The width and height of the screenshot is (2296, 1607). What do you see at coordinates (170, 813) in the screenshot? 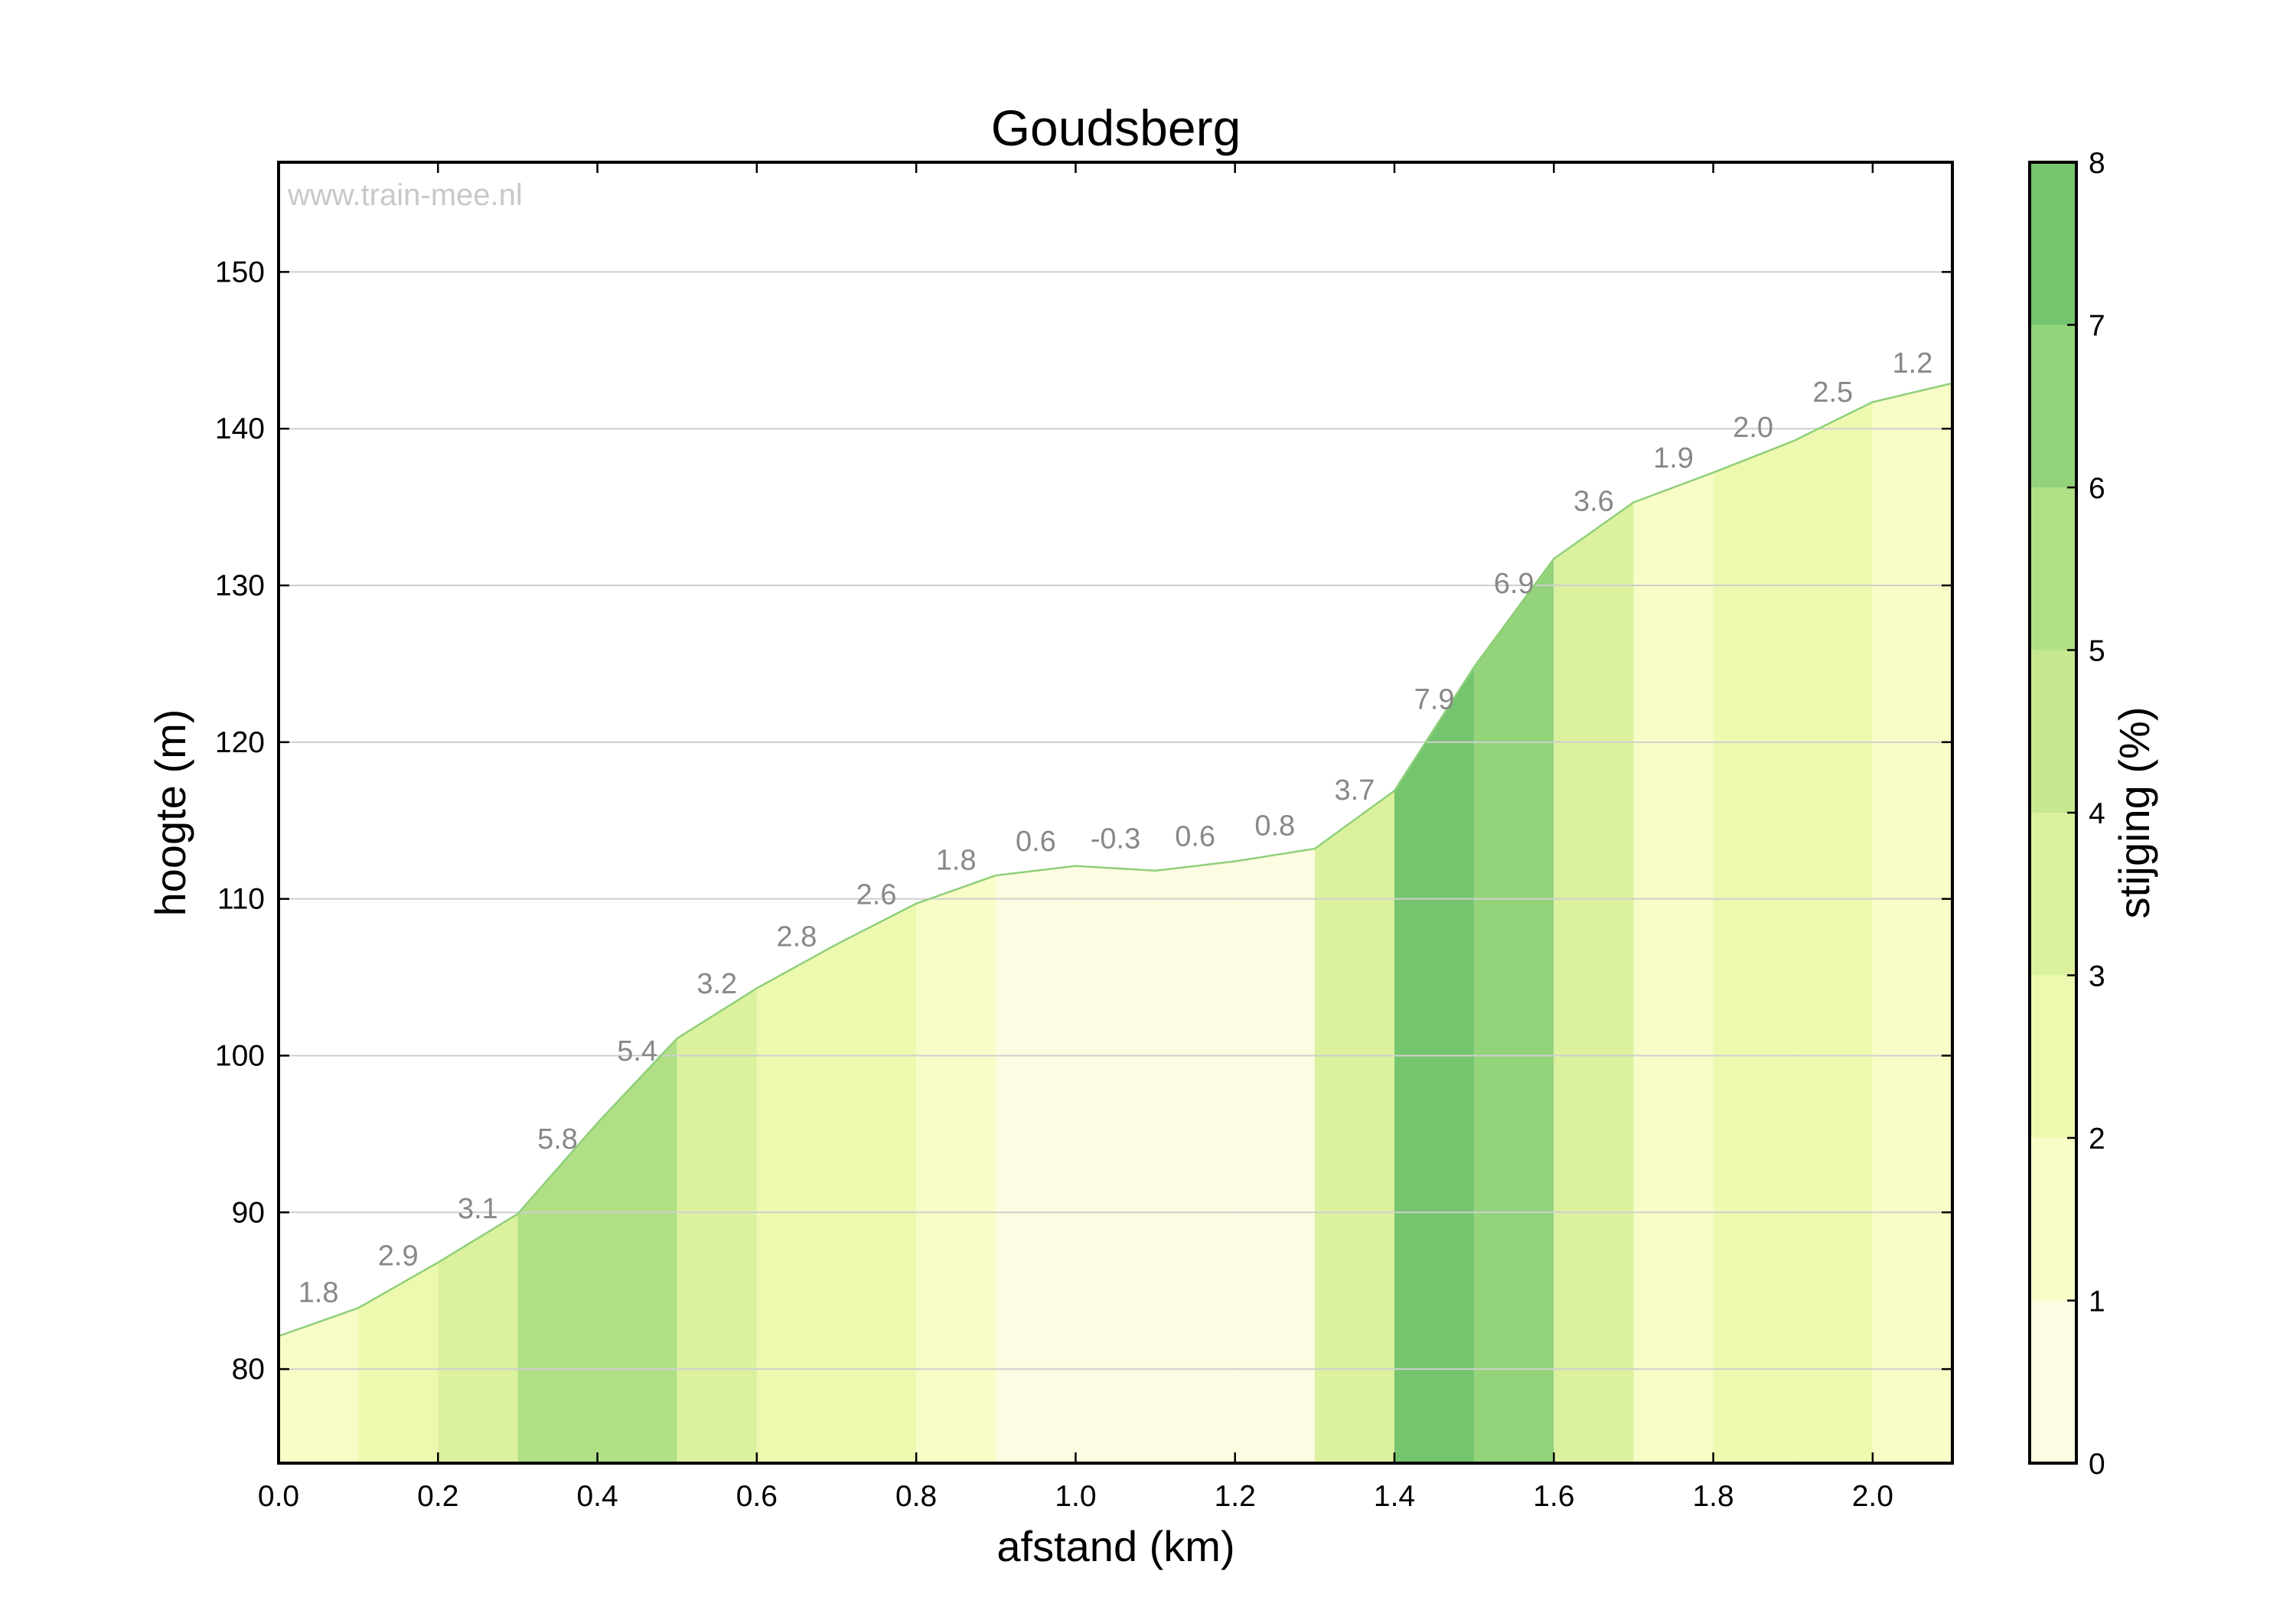
I see `y-axis-label: hoogte (m)` at bounding box center [170, 813].